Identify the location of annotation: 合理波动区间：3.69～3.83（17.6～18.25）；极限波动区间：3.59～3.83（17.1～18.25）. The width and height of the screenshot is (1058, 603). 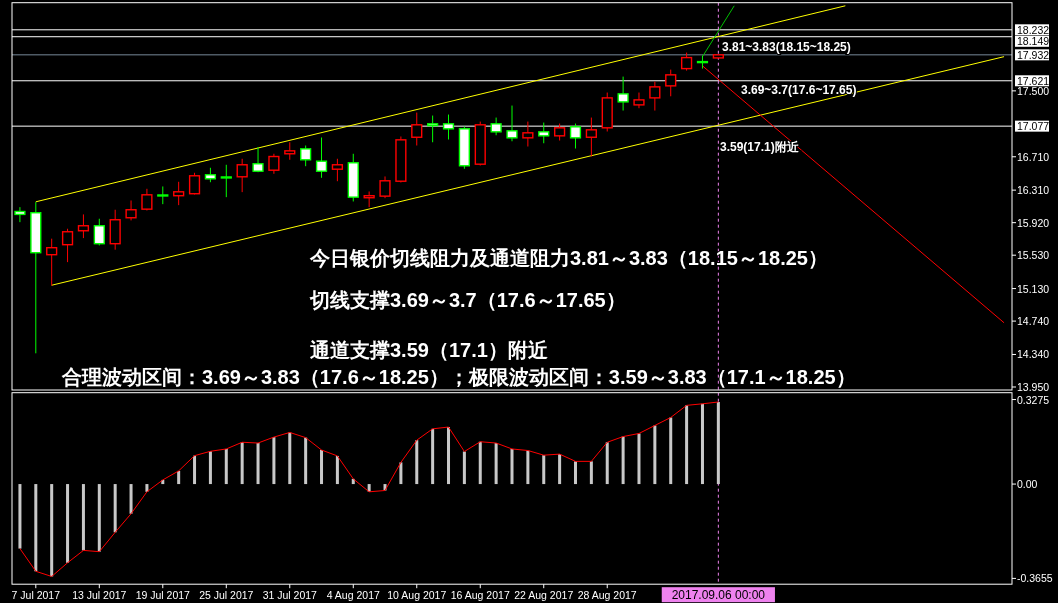
(458, 377).